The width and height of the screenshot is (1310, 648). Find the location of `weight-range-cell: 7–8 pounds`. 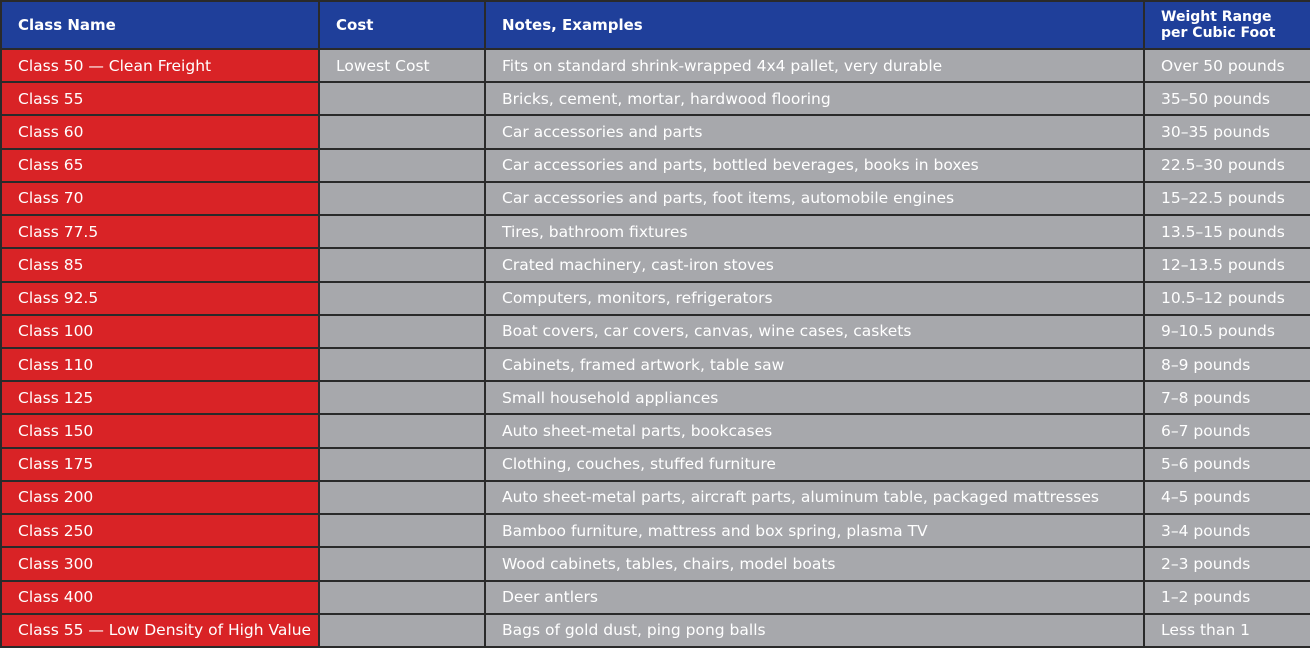

weight-range-cell: 7–8 pounds is located at coordinates (1226, 398).